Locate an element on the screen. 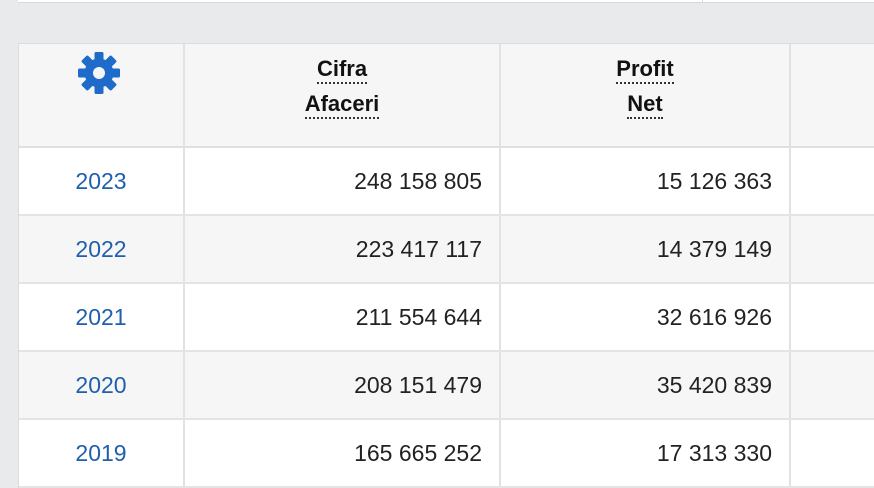  year-link: 2020 is located at coordinates (101, 384).